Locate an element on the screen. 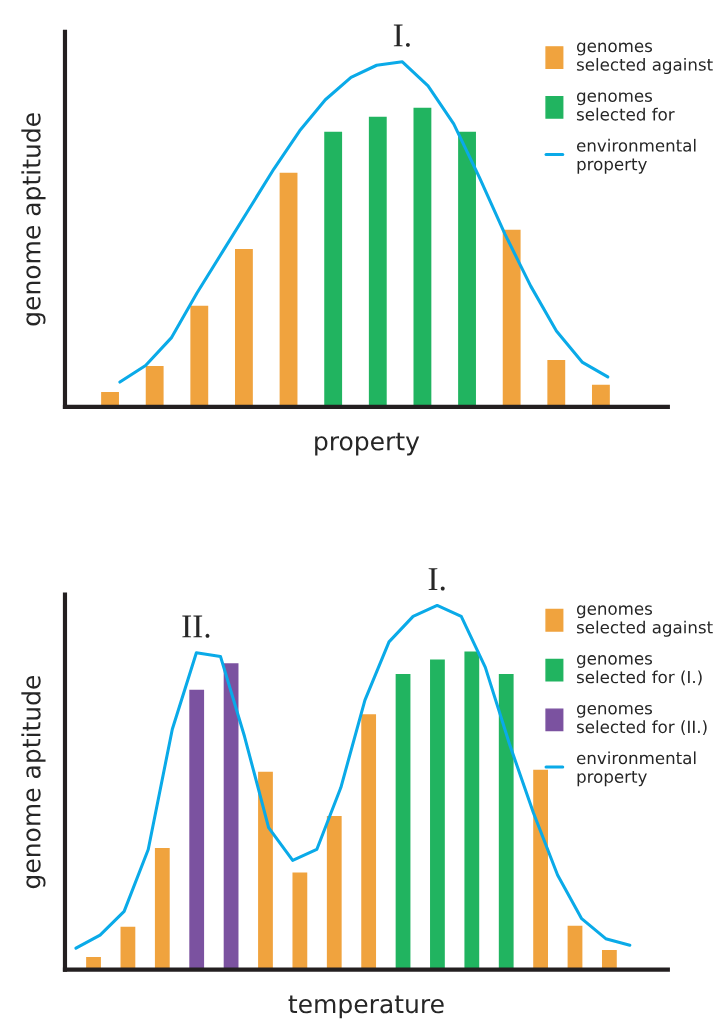  legend-label: genomes selected for (II.) is located at coordinates (641, 720).